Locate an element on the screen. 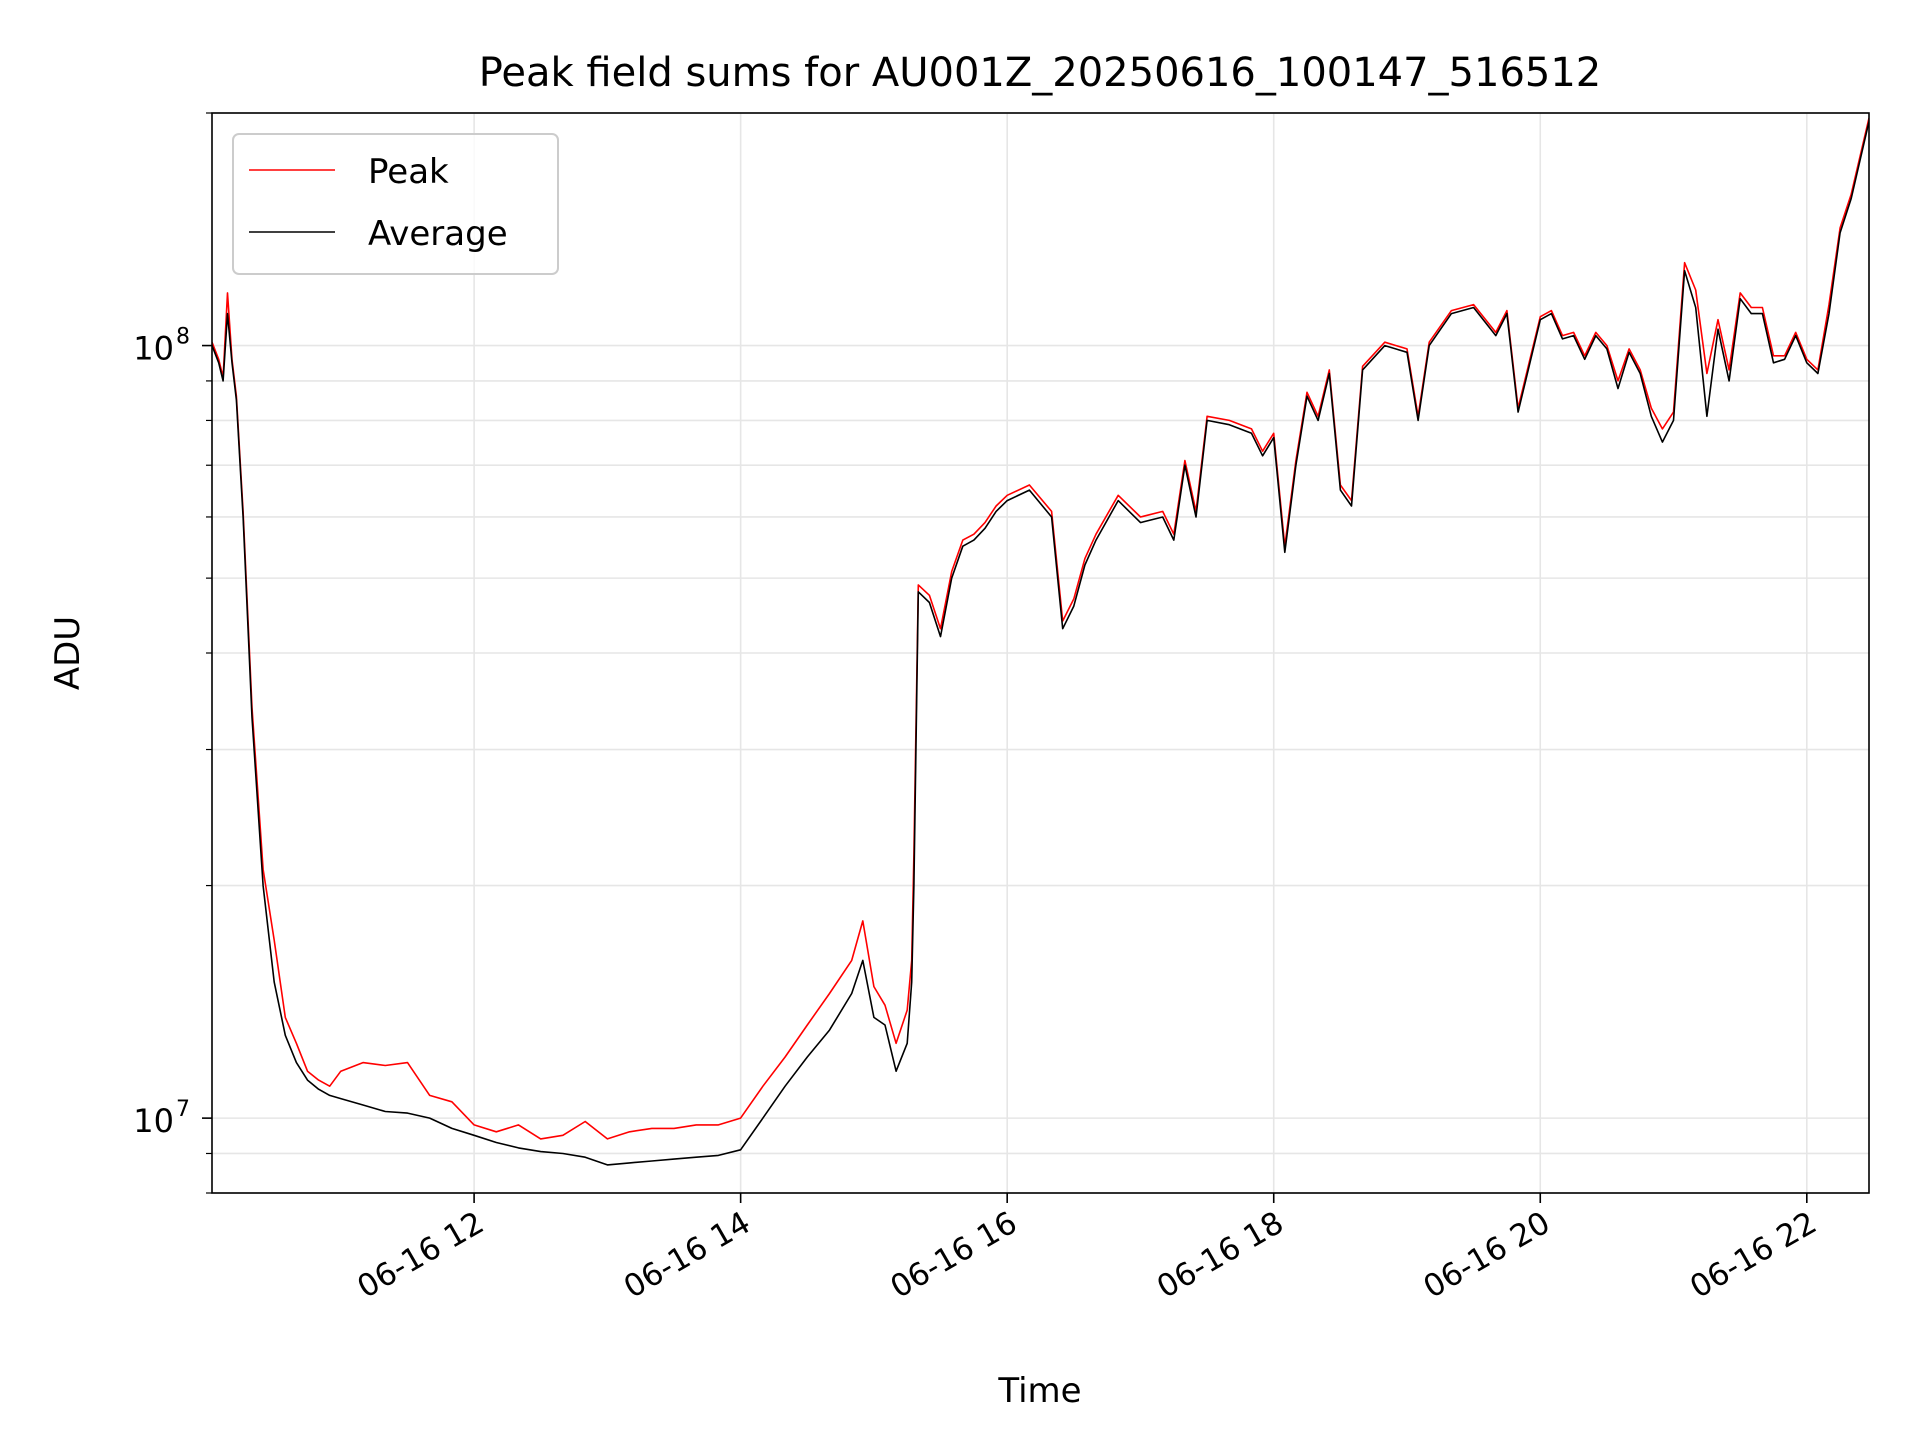  y-tick-exponent: 7 is located at coordinates (183, 1109).